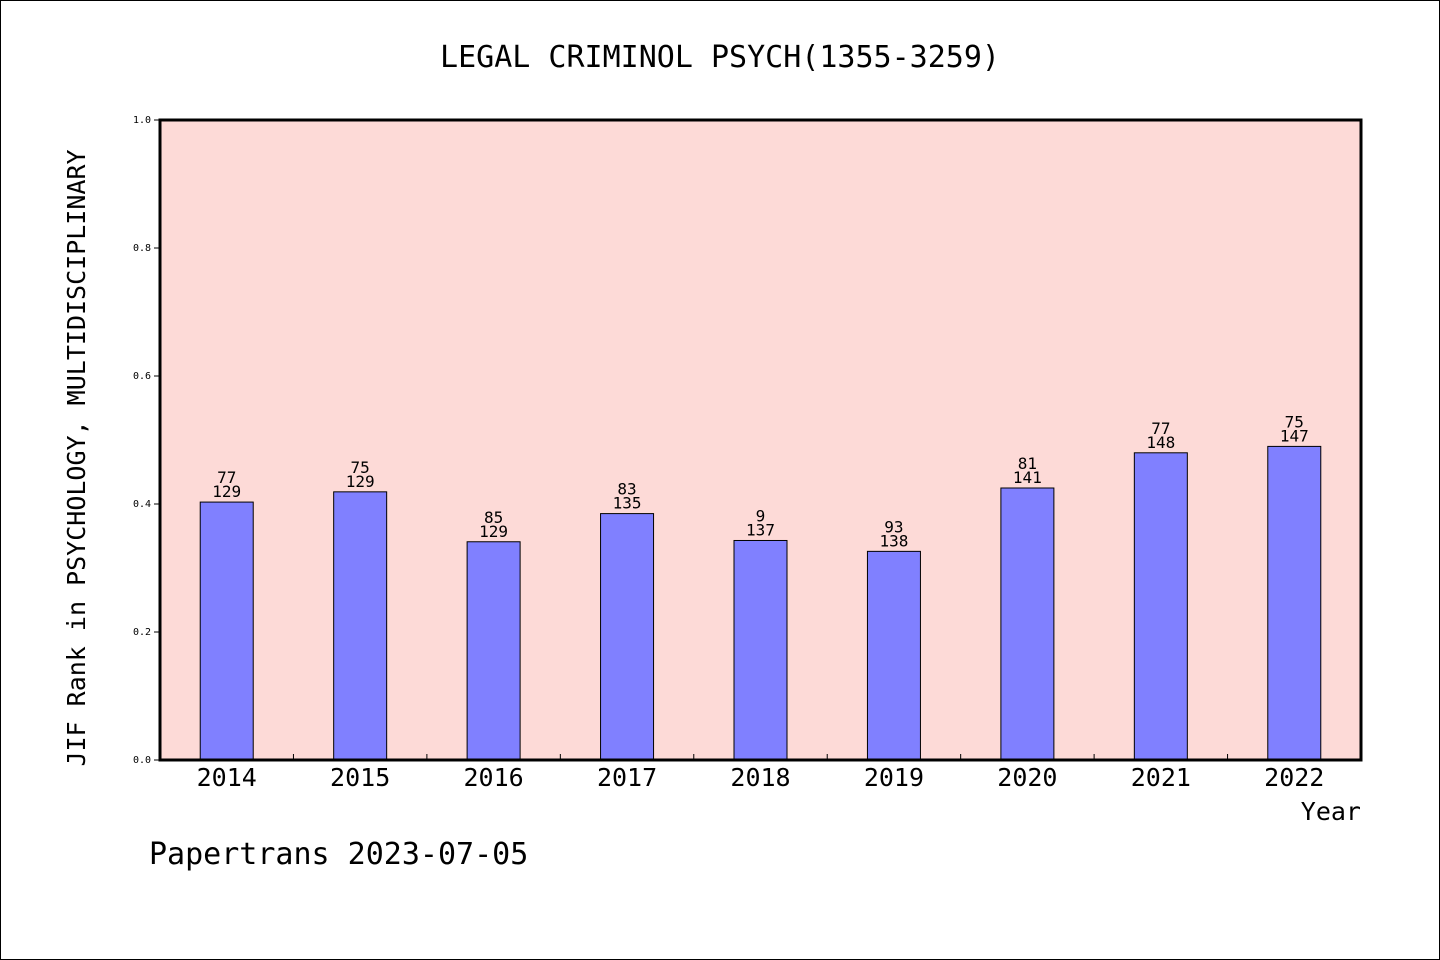  What do you see at coordinates (760, 777) in the screenshot?
I see `x-tick-label: 2018` at bounding box center [760, 777].